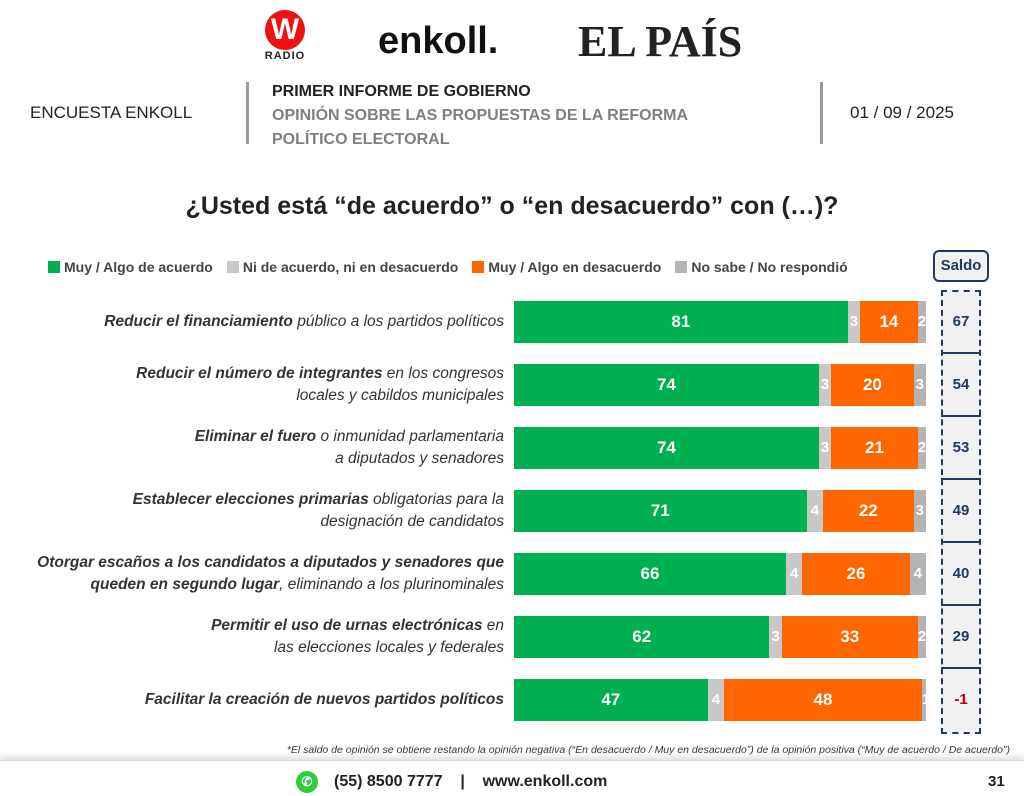 The width and height of the screenshot is (1024, 796). I want to click on bar-segment-disagree: 26, so click(856, 574).